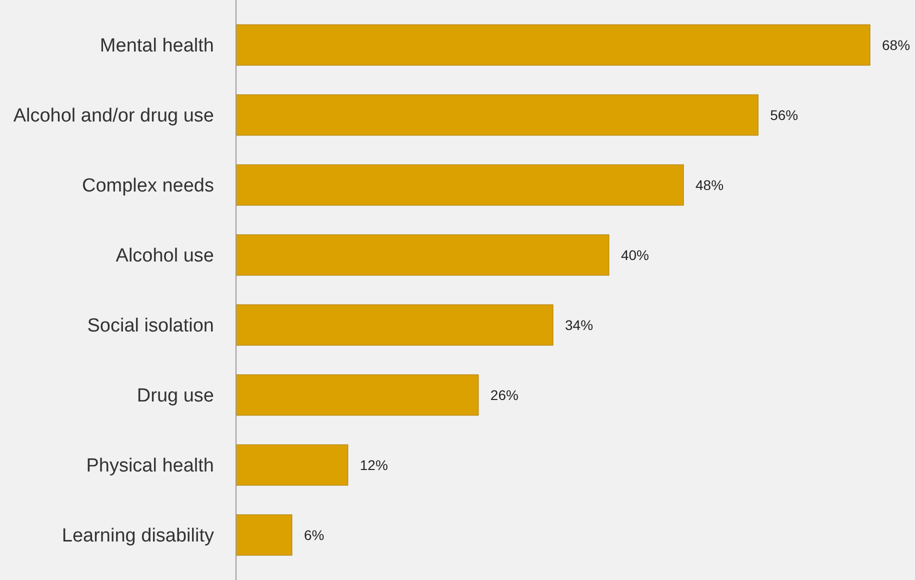 The height and width of the screenshot is (580, 915). What do you see at coordinates (157, 46) in the screenshot?
I see `y-tick-label: Mental health` at bounding box center [157, 46].